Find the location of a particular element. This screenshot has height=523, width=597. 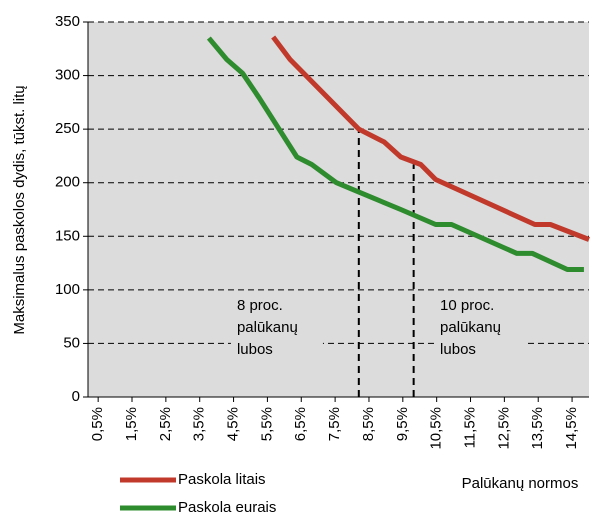

x-axis-title: Palūkanų normos is located at coordinates (520, 483).